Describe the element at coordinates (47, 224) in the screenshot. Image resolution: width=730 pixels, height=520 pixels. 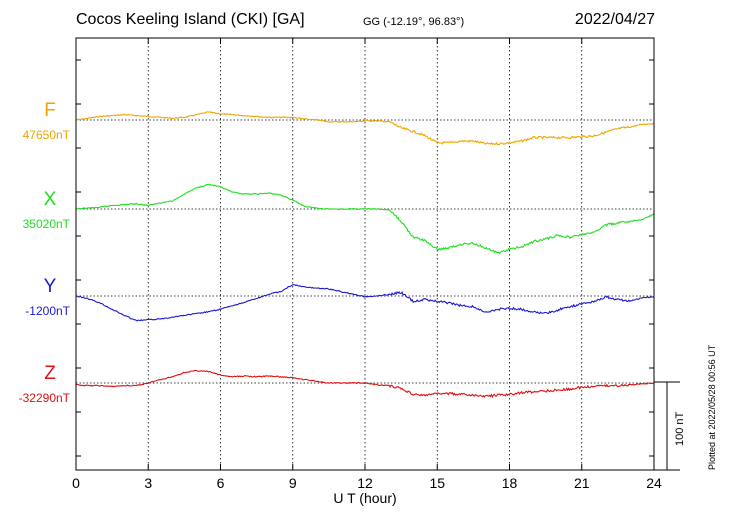
I see `baseline-value-x: 35020nT` at that location.